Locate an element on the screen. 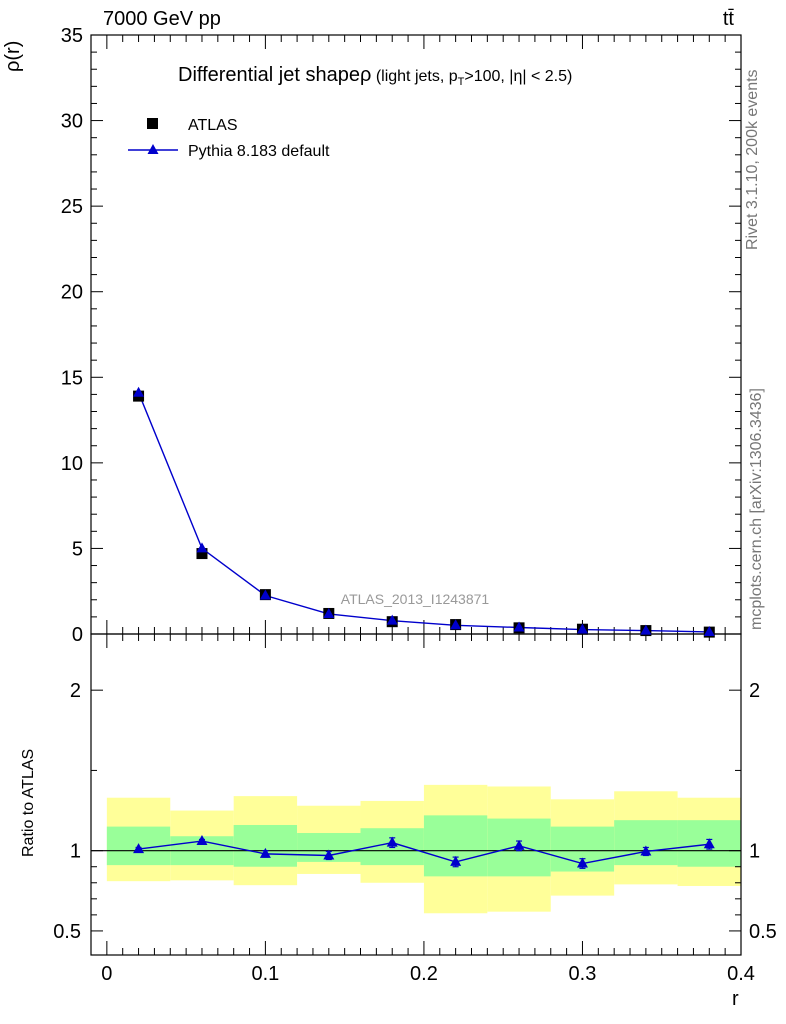  top-ytick-label: 20 is located at coordinates (72, 293).